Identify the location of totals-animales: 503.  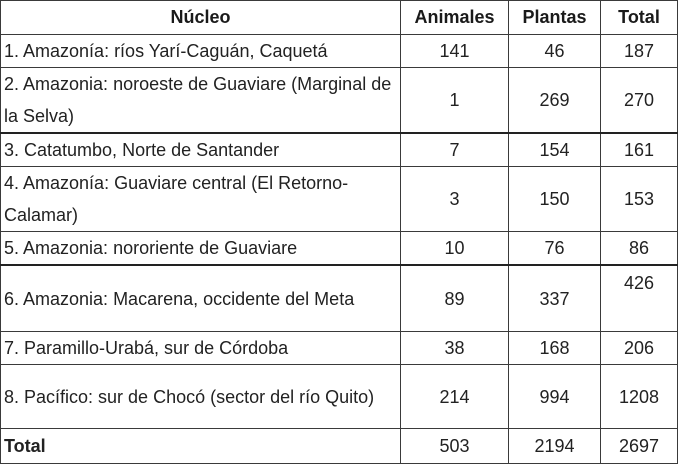
(454, 446).